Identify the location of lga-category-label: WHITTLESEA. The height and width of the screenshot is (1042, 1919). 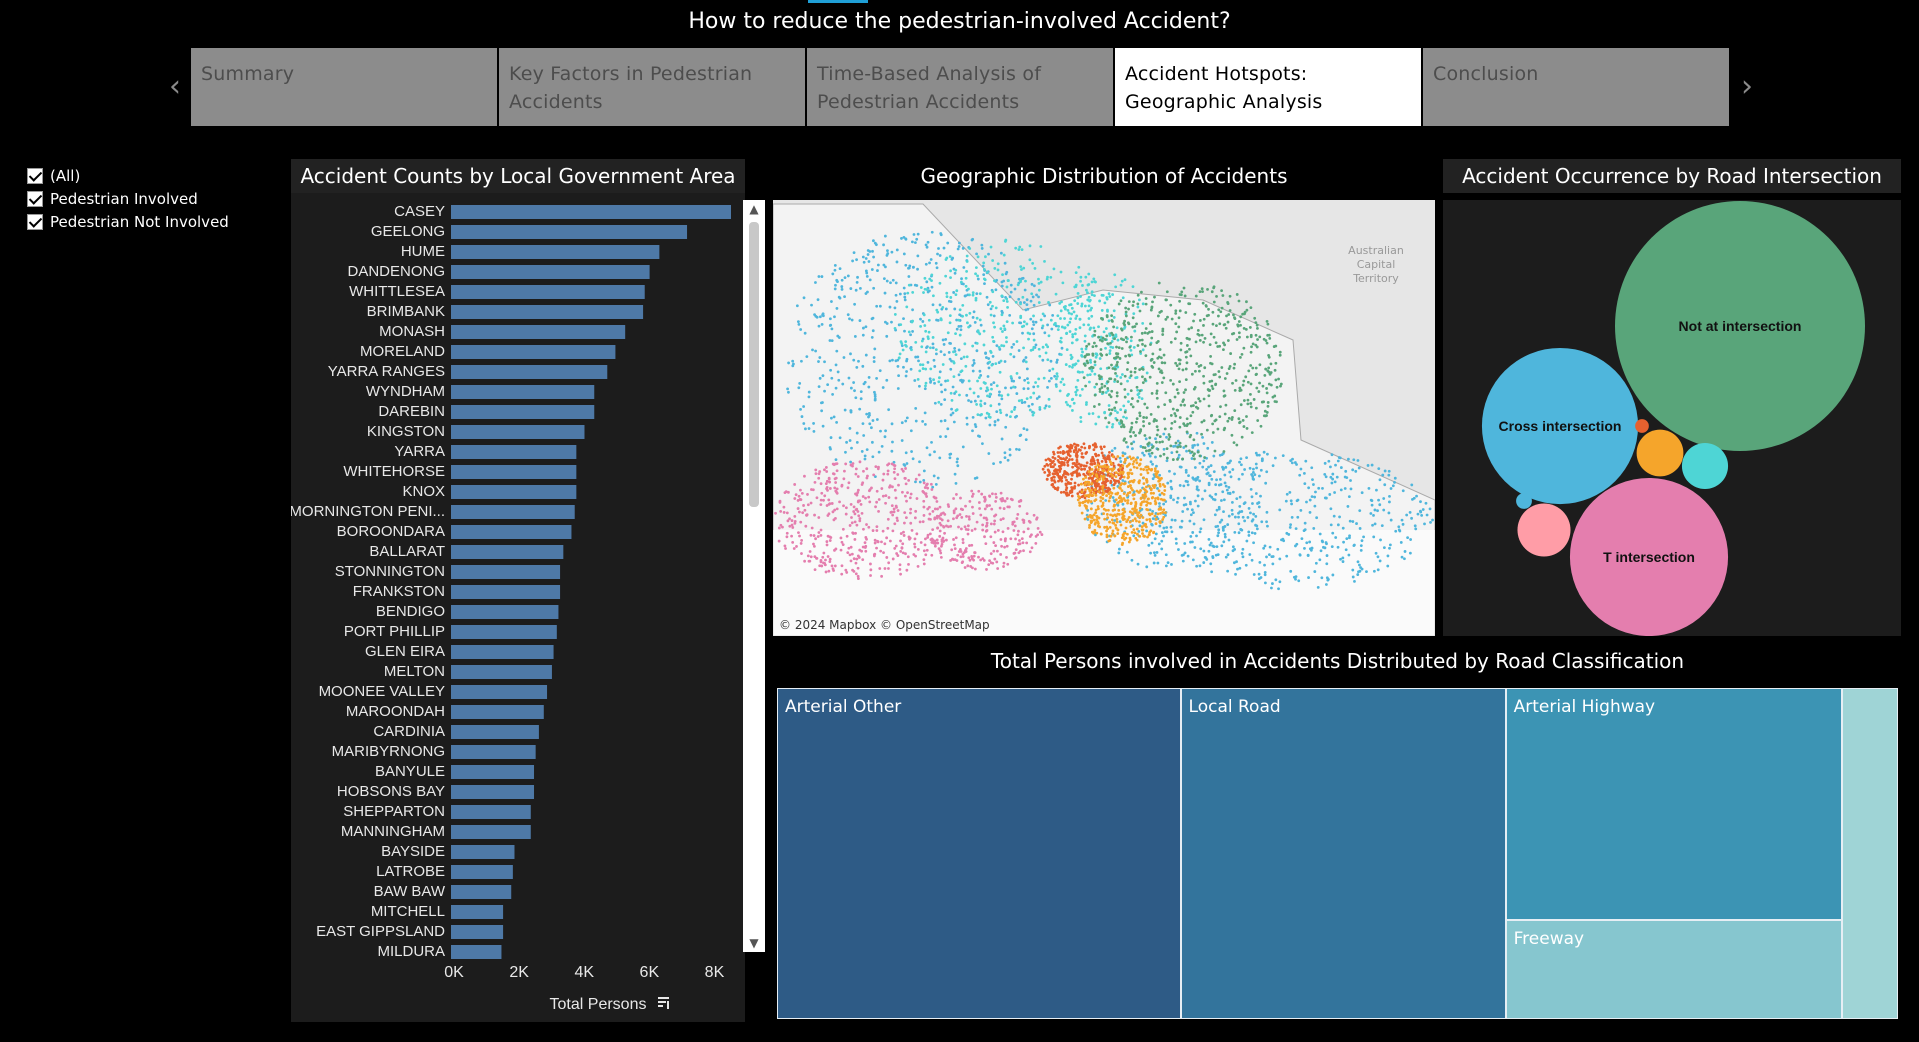
(397, 291).